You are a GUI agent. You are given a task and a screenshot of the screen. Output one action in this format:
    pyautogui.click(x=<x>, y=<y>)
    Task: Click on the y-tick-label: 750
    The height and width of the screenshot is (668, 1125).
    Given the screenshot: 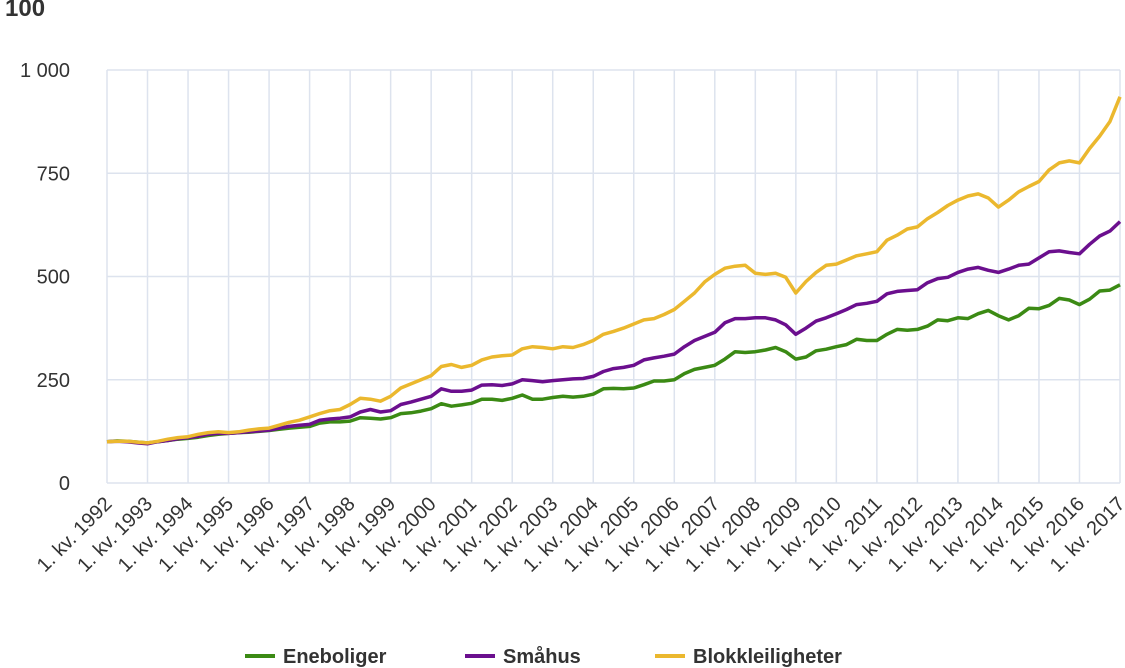 What is the action you would take?
    pyautogui.click(x=53, y=174)
    